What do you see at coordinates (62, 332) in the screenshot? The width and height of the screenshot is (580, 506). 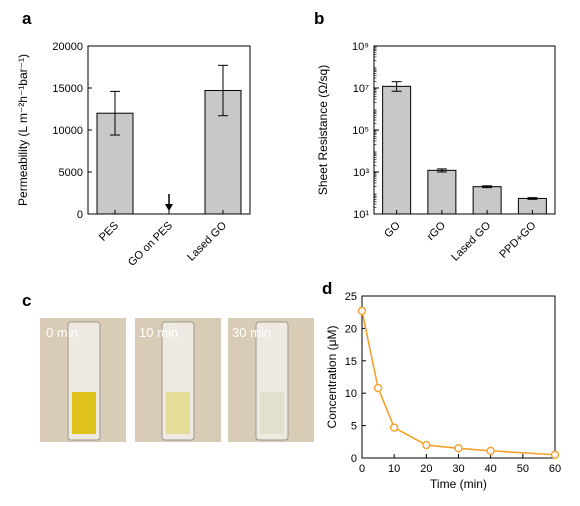 I see `photo-label: 0 min` at bounding box center [62, 332].